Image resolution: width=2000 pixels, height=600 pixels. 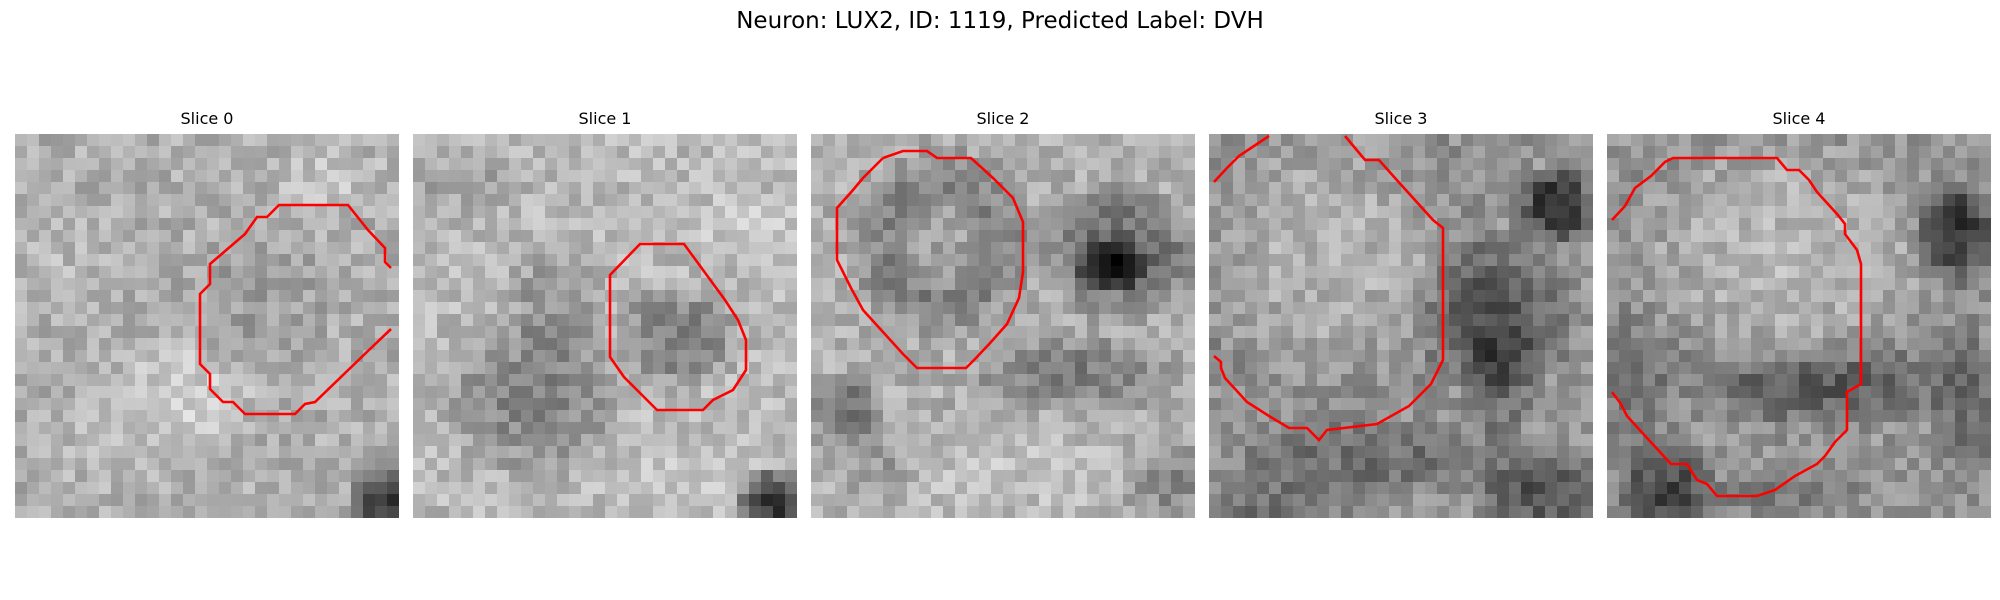 I want to click on slice-title: Slice 0, so click(x=207, y=118).